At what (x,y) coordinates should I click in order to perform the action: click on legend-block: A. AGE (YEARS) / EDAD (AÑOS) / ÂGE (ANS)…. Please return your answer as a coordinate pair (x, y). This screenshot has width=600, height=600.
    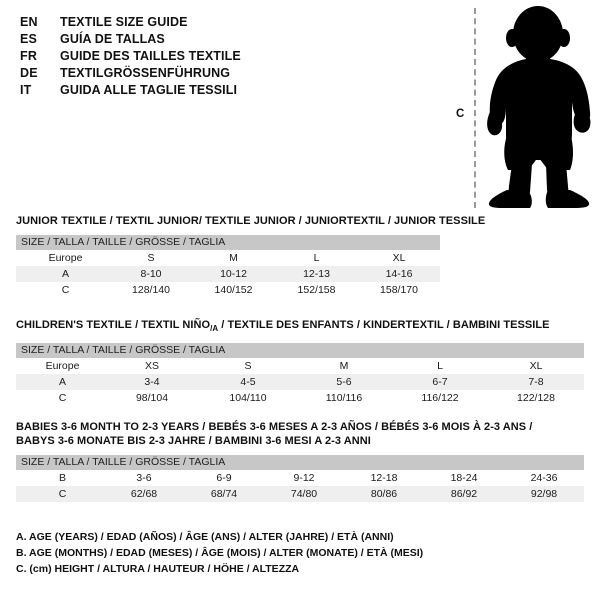
    Looking at the image, I should click on (296, 553).